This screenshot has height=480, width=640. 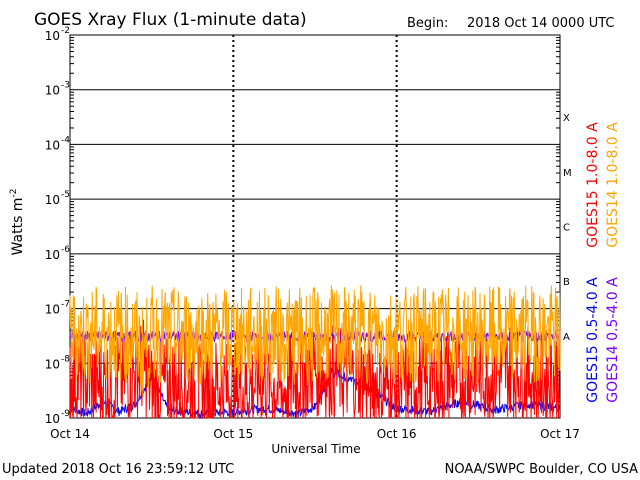 I want to click on legend-label: GOES14 1.0-8.0 A, so click(x=613, y=185).